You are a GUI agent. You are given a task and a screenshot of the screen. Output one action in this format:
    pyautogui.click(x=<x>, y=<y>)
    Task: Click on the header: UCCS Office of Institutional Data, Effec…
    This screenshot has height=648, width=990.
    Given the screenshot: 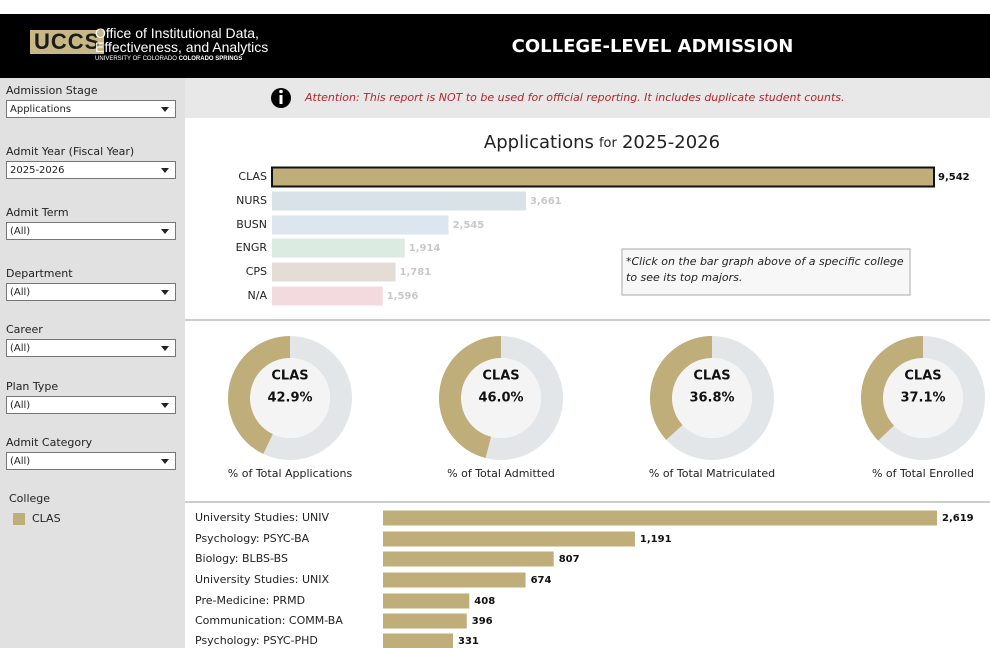 What is the action you would take?
    pyautogui.click(x=495, y=46)
    